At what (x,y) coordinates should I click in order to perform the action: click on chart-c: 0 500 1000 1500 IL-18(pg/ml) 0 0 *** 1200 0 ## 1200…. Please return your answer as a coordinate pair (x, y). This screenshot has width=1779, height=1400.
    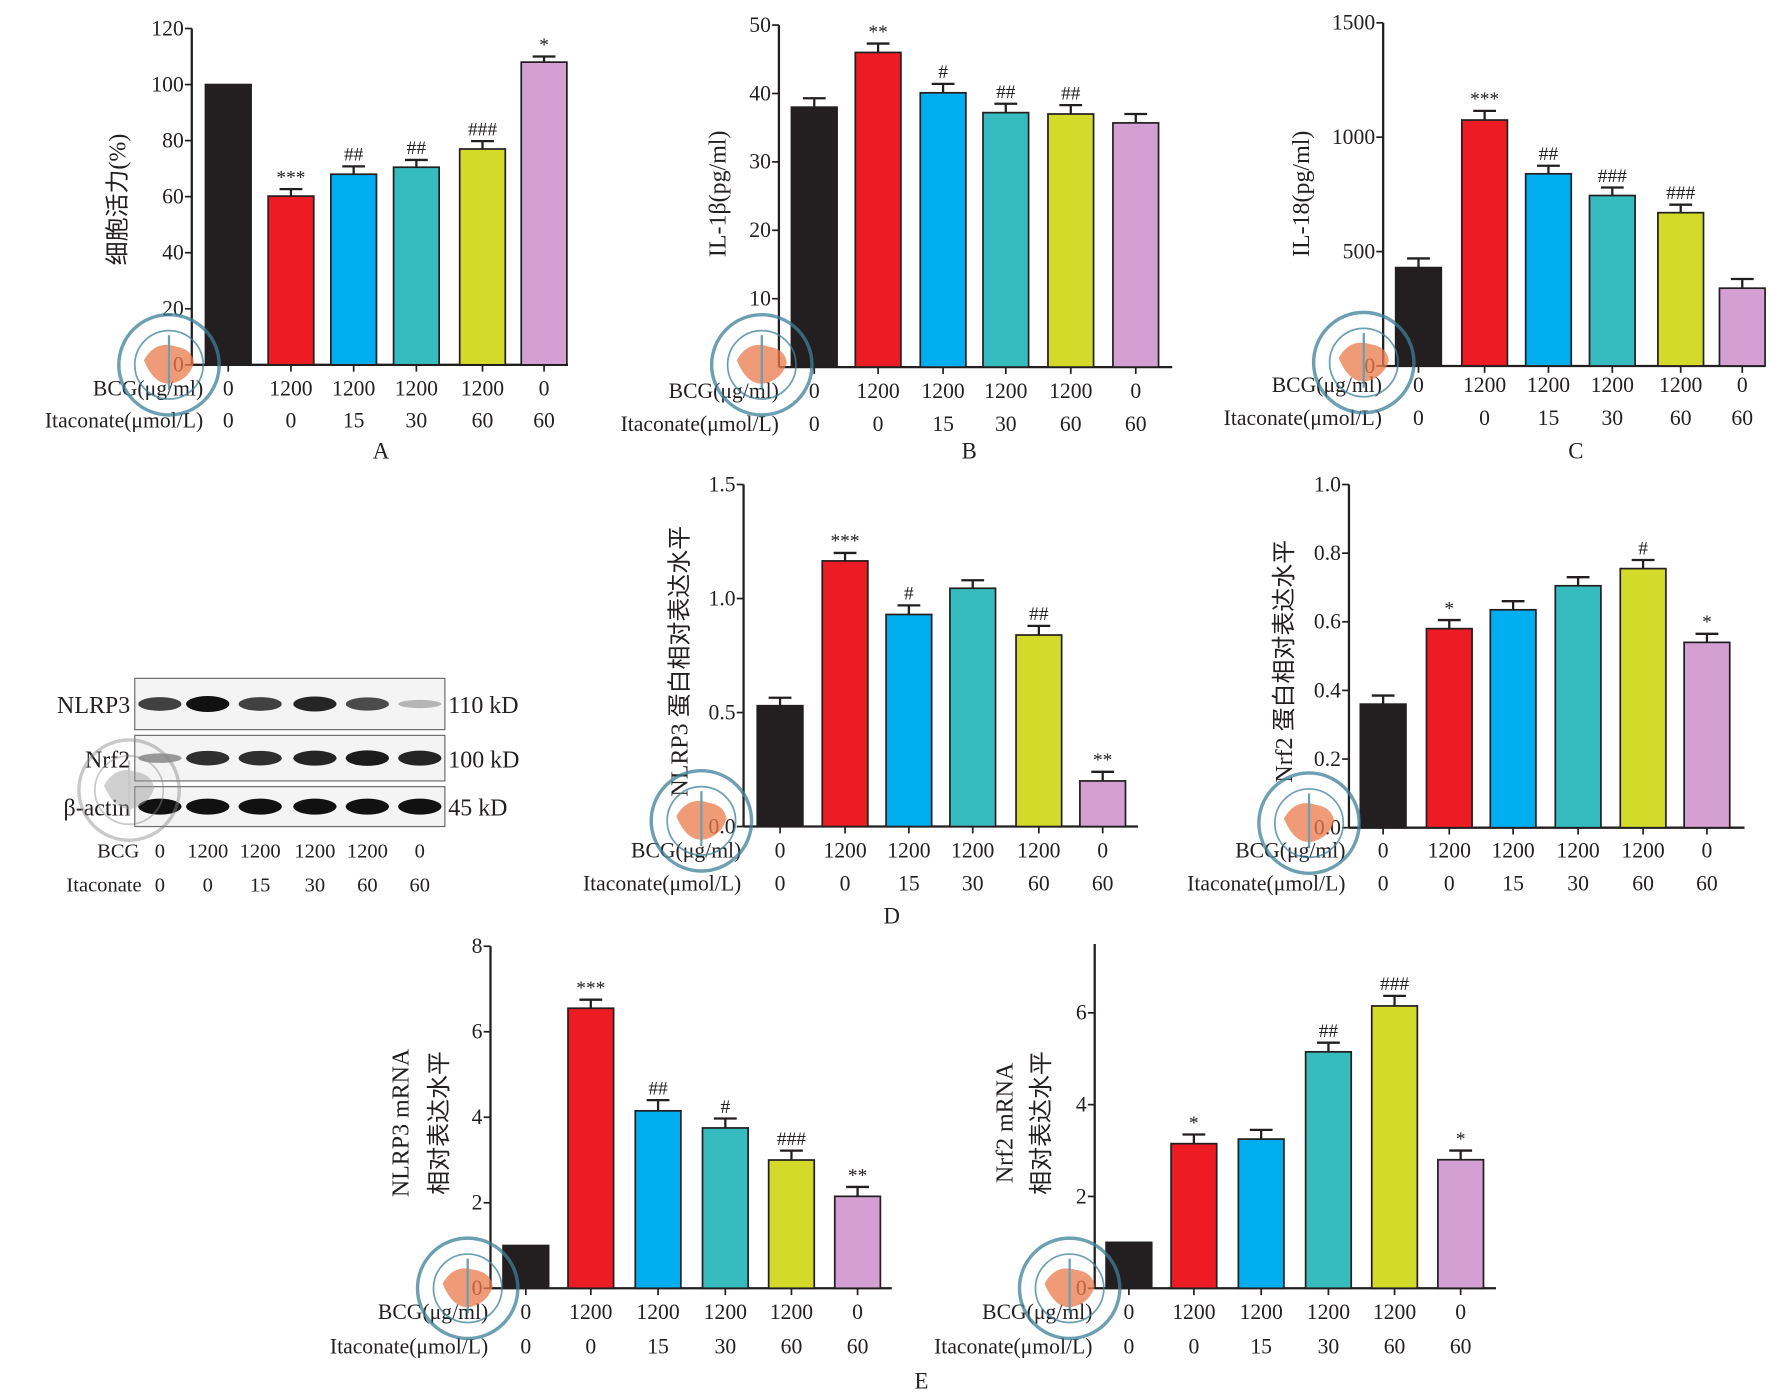
    Looking at the image, I should click on (1495, 220).